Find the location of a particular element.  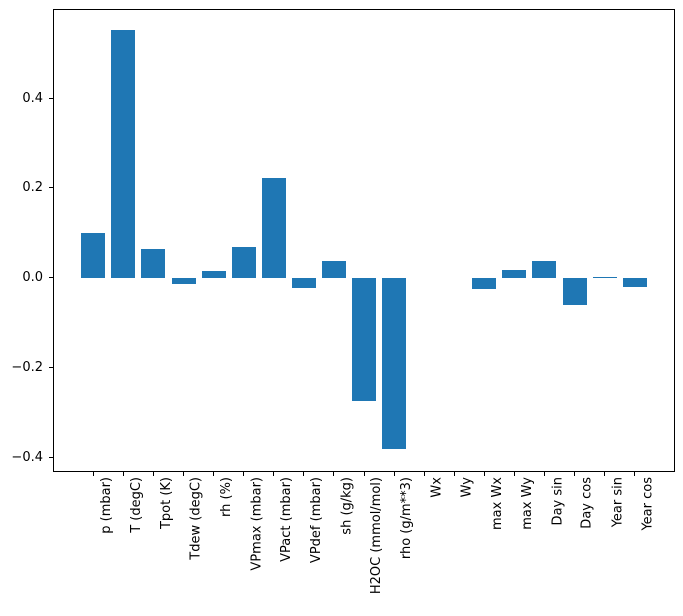

x-tick-label: Year cos is located at coordinates (648, 504).